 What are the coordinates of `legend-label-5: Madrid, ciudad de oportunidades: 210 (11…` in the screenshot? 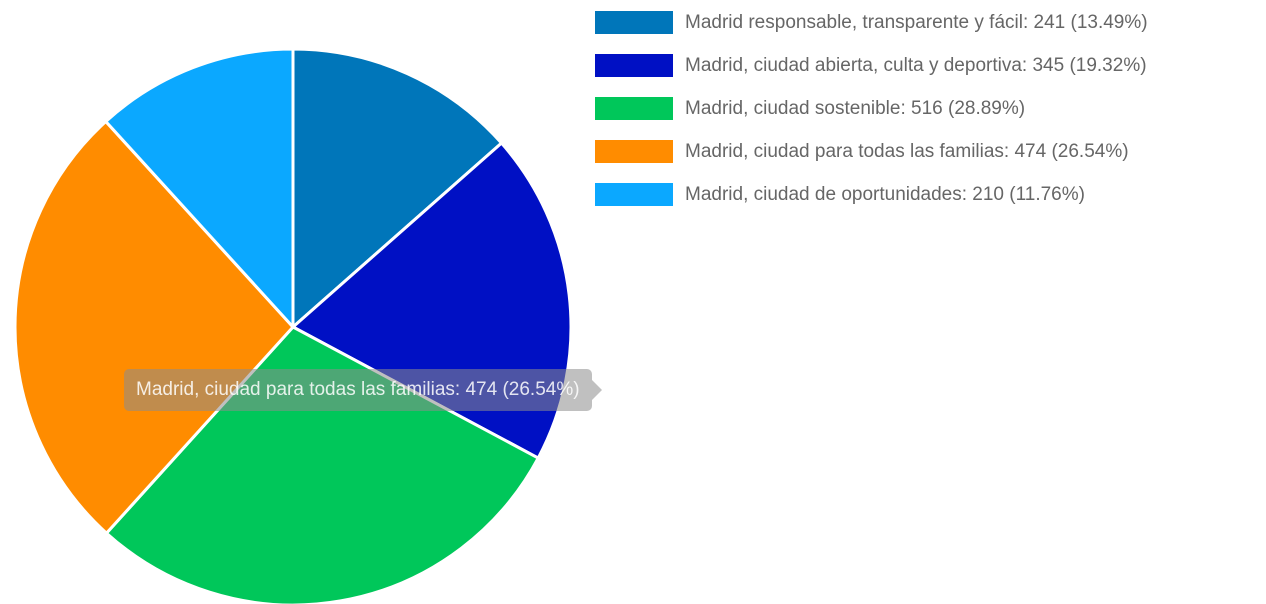 It's located at (885, 194).